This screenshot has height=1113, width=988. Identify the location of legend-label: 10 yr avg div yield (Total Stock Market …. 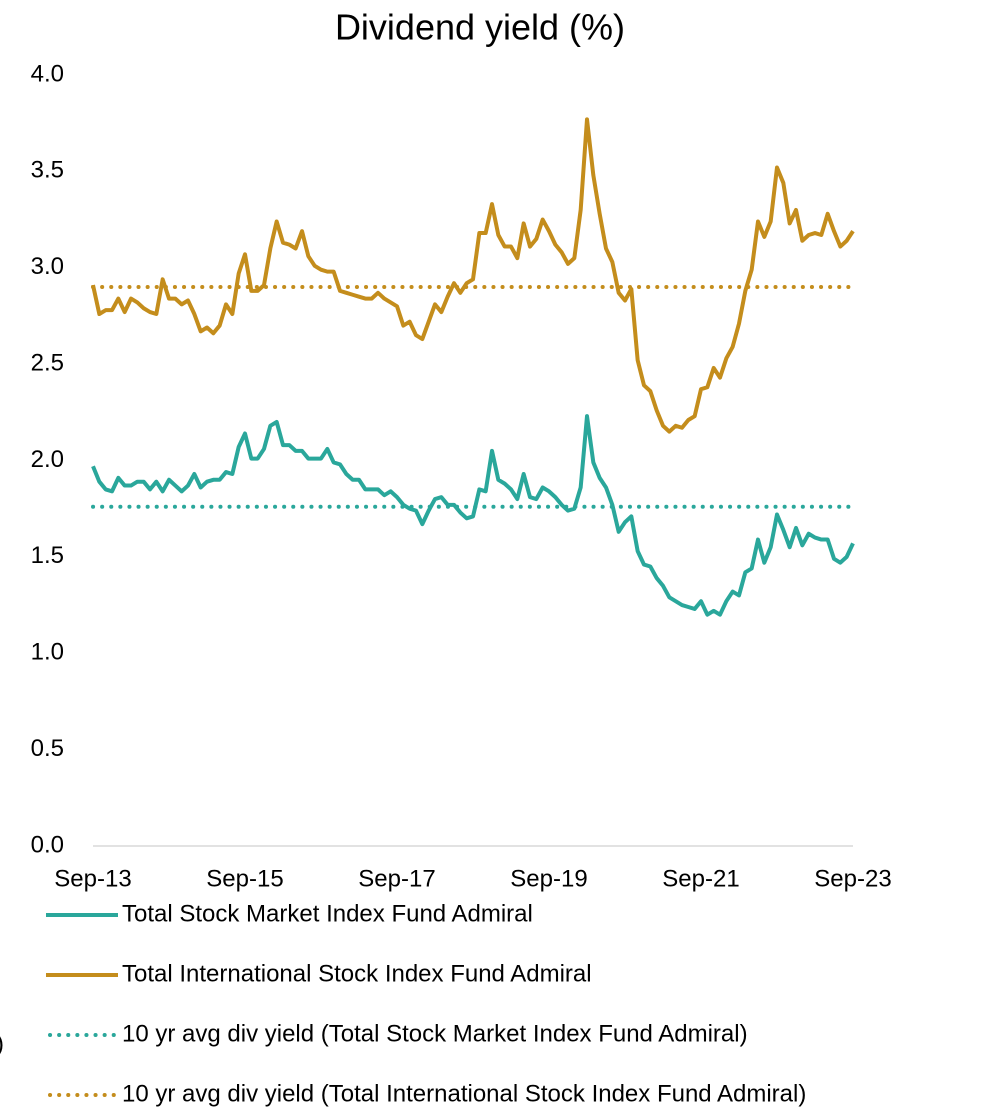
(435, 1033).